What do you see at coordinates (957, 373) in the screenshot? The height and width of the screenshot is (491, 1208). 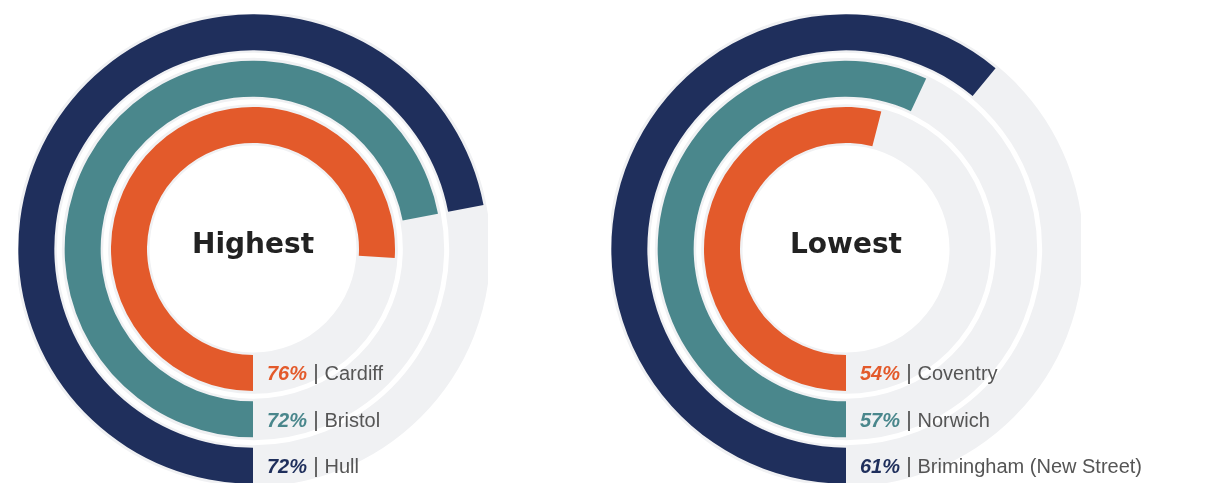 I see `category-label: Coventry` at bounding box center [957, 373].